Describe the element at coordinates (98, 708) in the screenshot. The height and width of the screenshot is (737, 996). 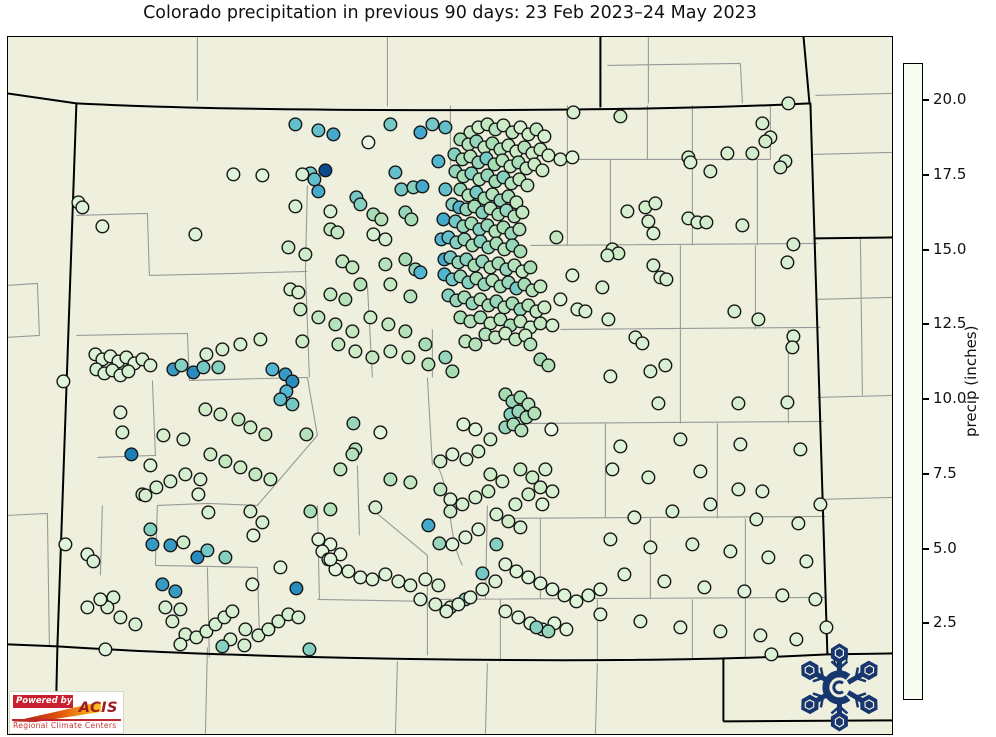
I see `acis-name: ACIS` at that location.